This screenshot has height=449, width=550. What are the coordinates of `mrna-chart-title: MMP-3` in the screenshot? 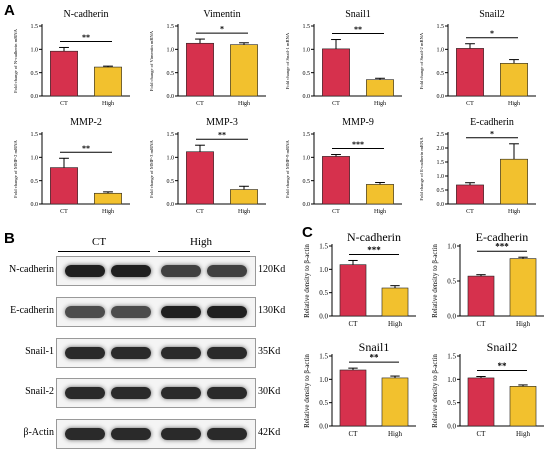 It's located at (222, 122).